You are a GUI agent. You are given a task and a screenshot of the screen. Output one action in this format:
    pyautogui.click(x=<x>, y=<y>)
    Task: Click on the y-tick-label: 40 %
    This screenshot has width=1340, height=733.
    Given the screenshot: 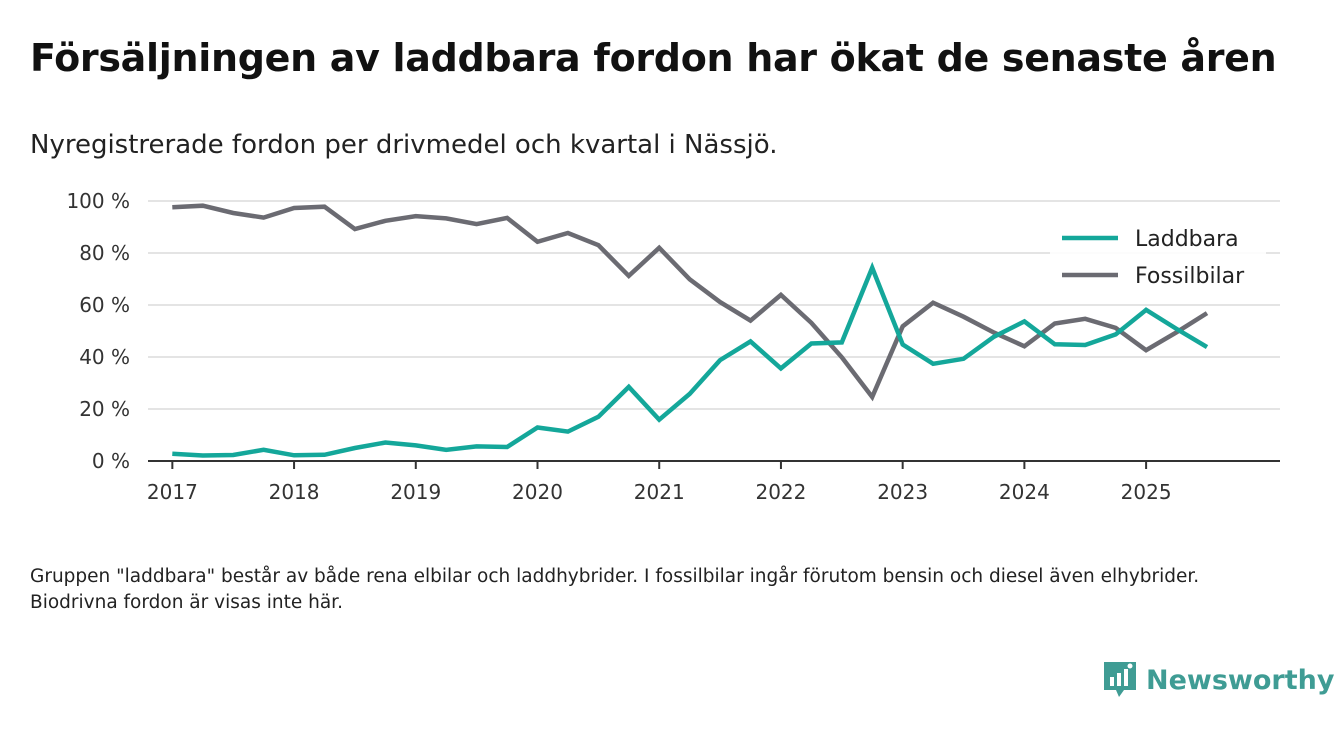 What is the action you would take?
    pyautogui.click(x=104, y=357)
    